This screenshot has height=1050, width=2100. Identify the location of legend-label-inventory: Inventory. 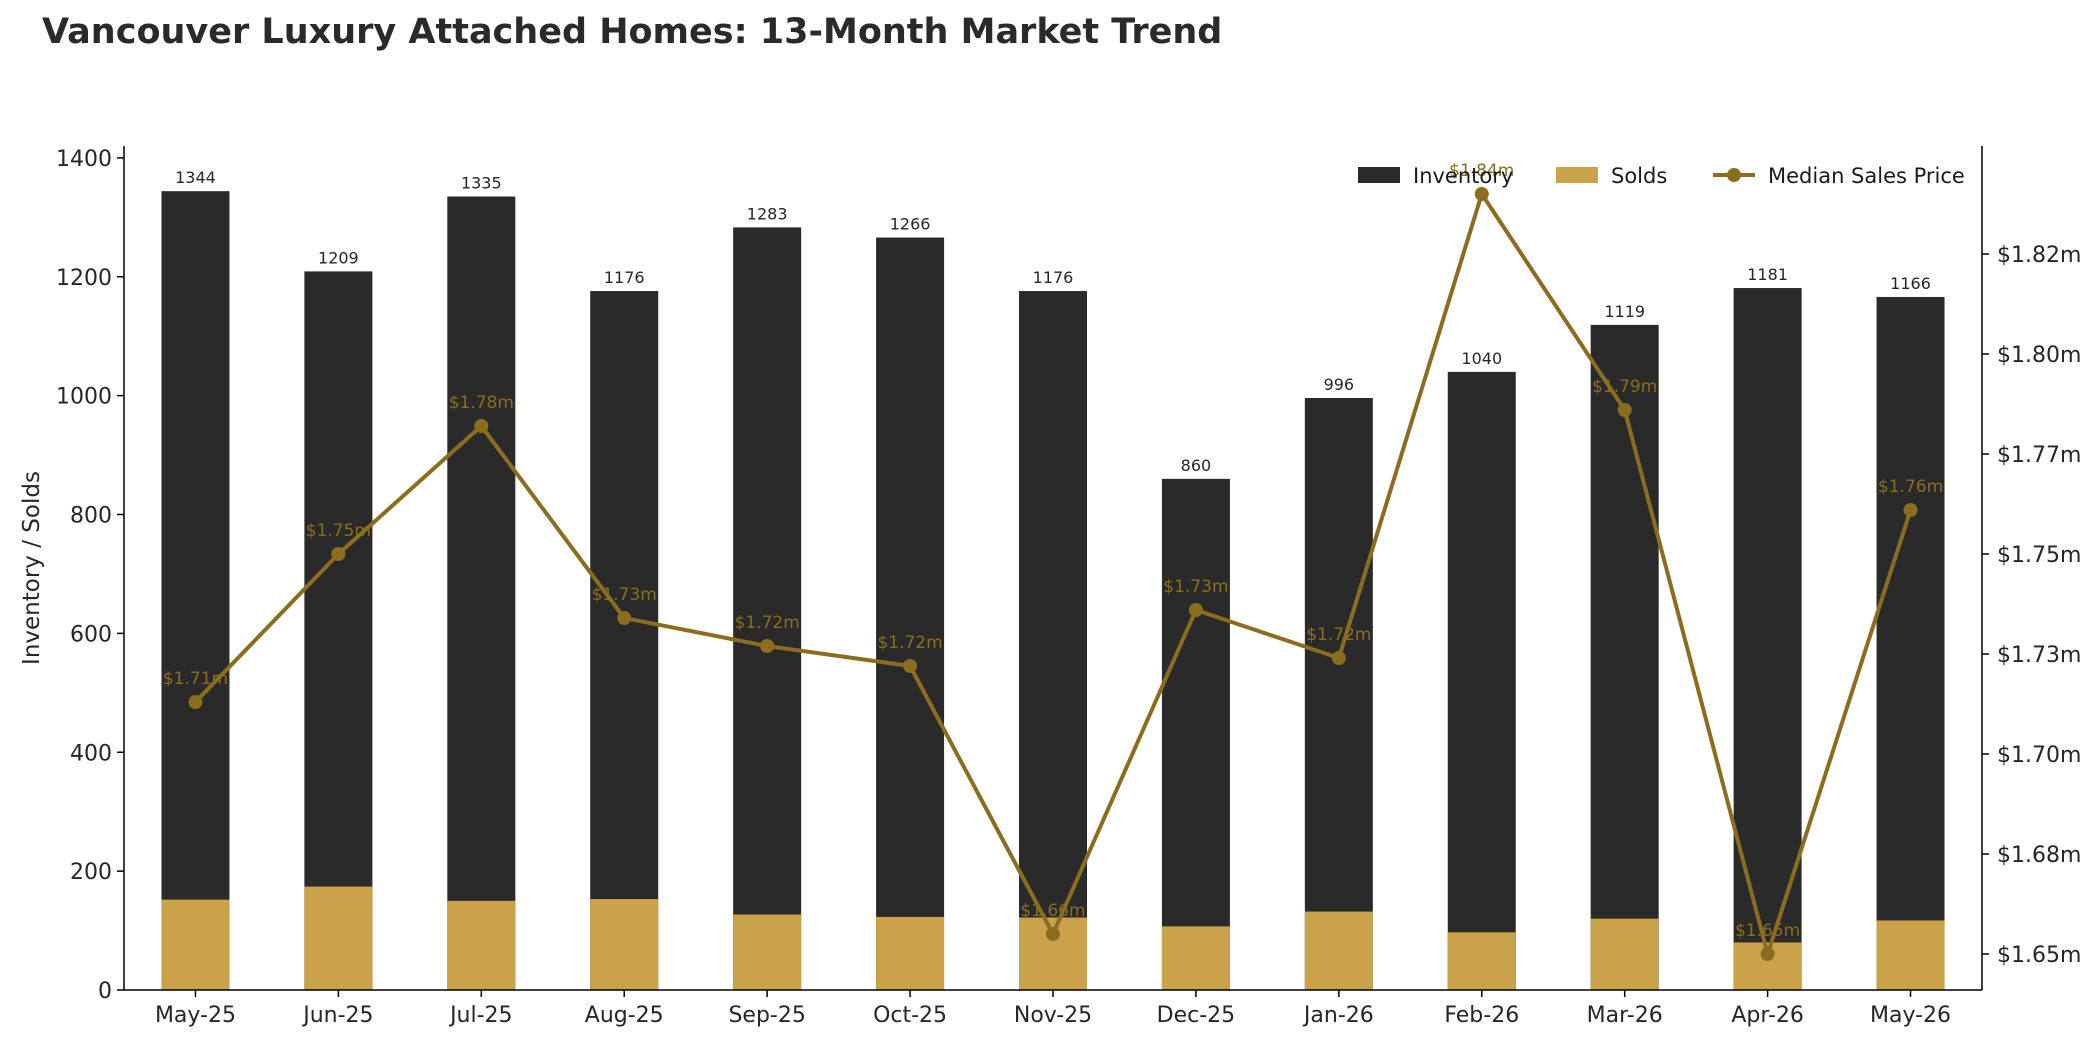
(1463, 176).